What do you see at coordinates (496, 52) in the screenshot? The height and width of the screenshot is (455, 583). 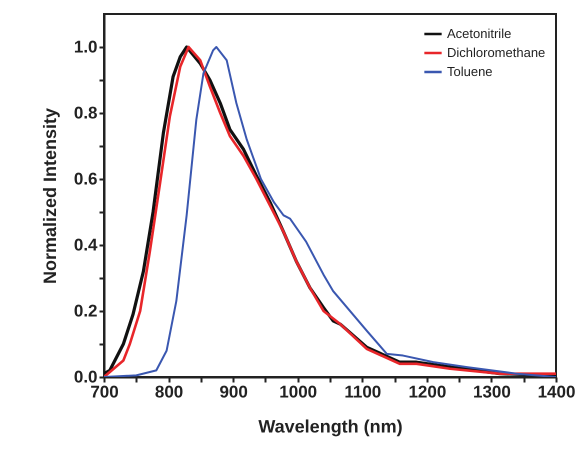 I see `legend-label: Dichloromethane` at bounding box center [496, 52].